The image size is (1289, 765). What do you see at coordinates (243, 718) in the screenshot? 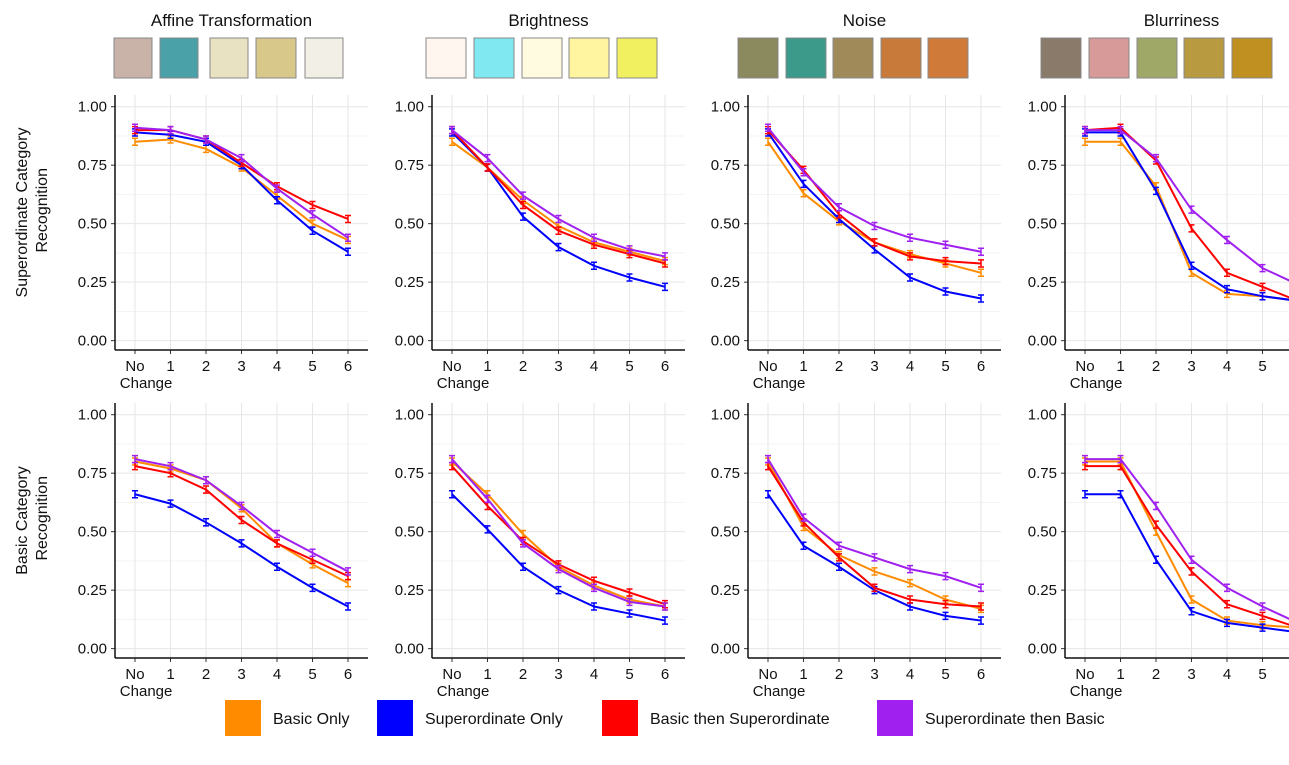
I see `legend-swatch` at bounding box center [243, 718].